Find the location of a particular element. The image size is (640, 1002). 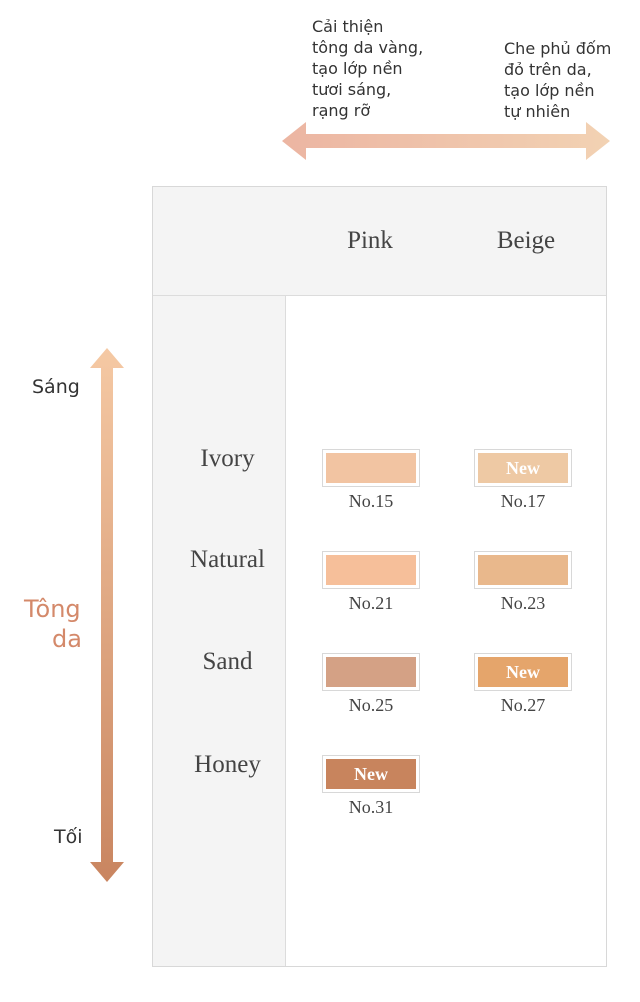

skin-tone-label-line2: da is located at coordinates (67, 639).